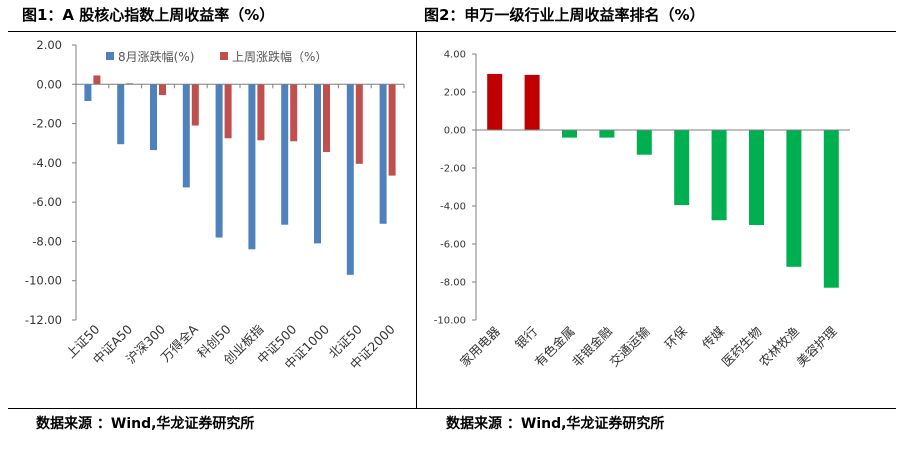 The width and height of the screenshot is (904, 456). What do you see at coordinates (676, 337) in the screenshot?
I see `x-tick-label: 环保` at bounding box center [676, 337].